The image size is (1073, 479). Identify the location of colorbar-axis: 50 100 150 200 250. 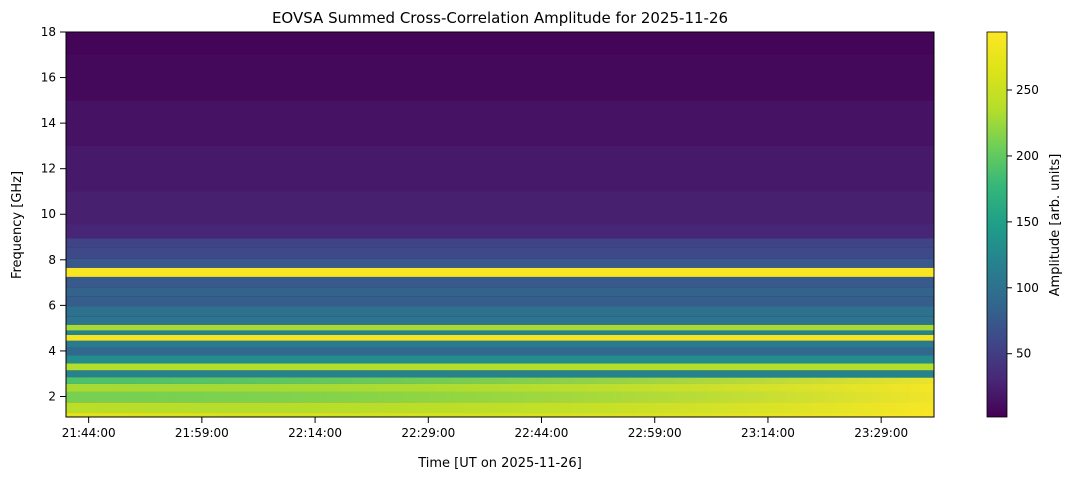
(1023, 222).